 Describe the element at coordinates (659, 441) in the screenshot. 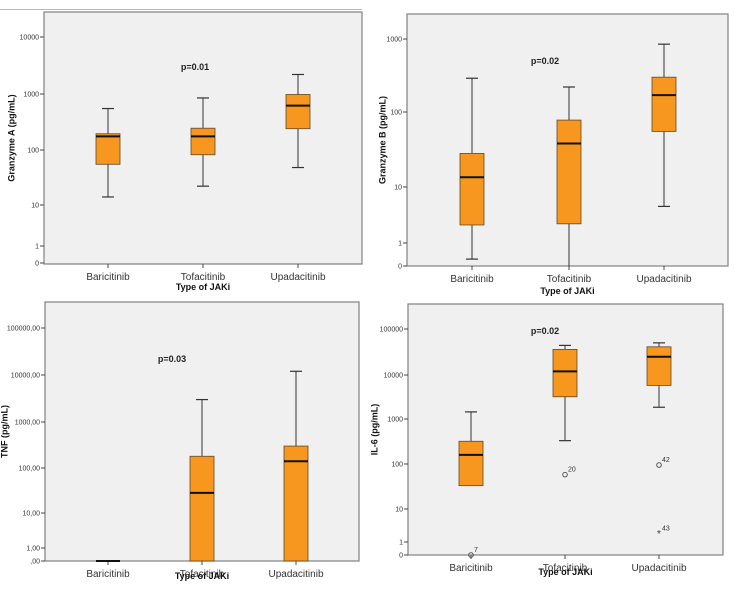

I see `box-upadacitinib: 42 * 43` at that location.